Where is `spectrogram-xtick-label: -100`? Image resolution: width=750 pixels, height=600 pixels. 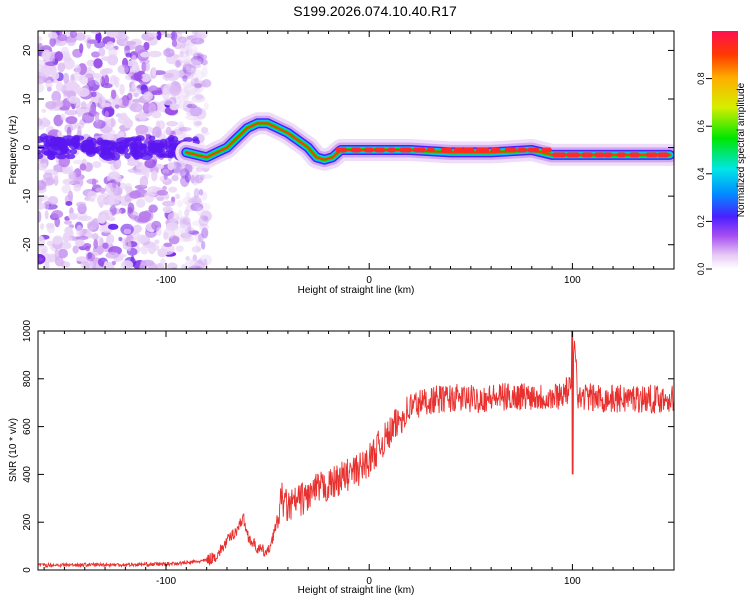
spectrogram-xtick-label: -100 is located at coordinates (166, 280).